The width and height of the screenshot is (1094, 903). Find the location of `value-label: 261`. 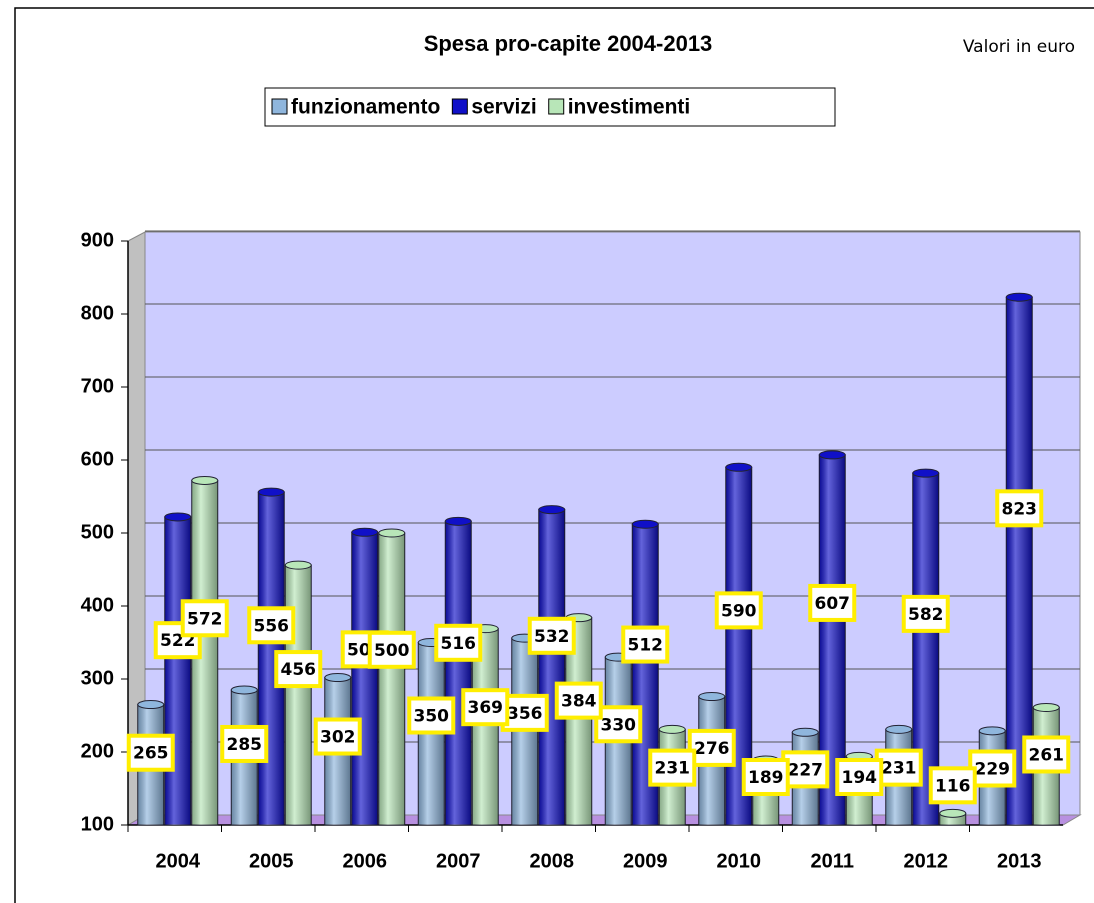

value-label: 261 is located at coordinates (1047, 755).